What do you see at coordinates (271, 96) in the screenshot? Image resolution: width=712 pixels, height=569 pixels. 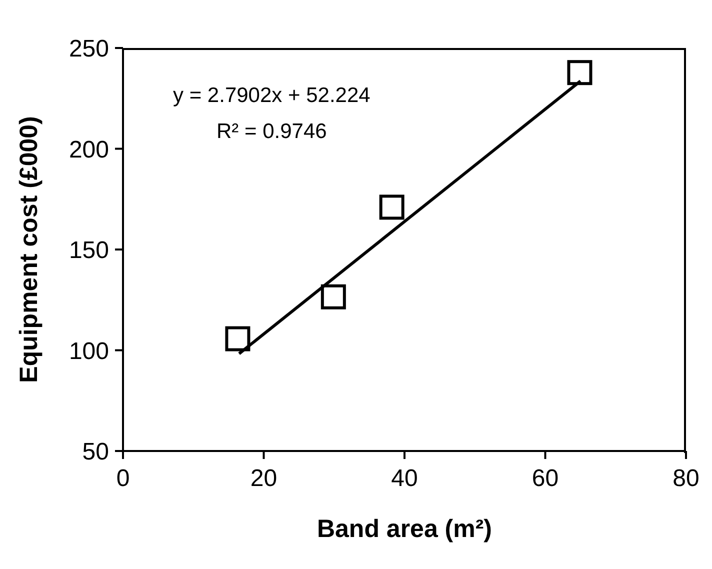 I see `annotation: y = 2.7902x + 52.224` at bounding box center [271, 96].